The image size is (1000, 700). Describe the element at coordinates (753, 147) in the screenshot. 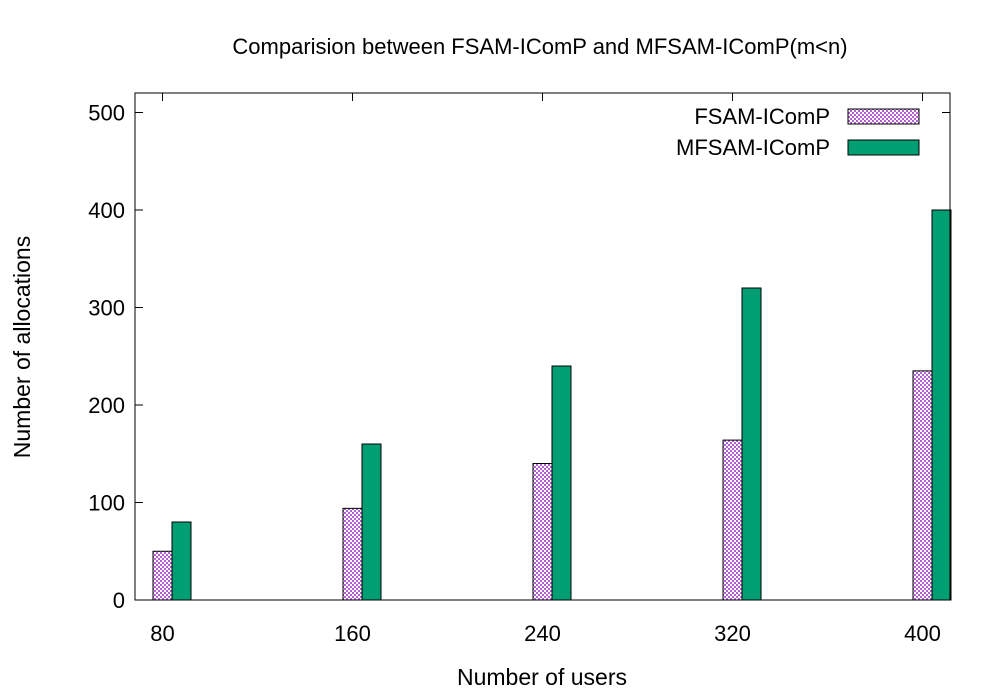

I see `legend-label: MFSAM-IComP` at that location.